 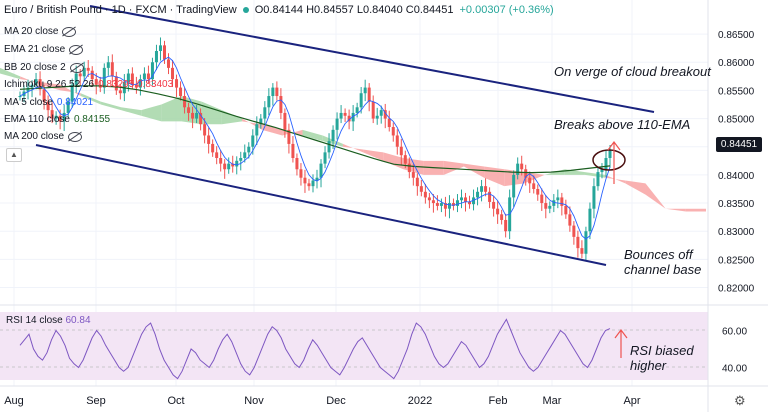 What do you see at coordinates (736, 91) in the screenshot?
I see `price-tick-label: 0.85500` at bounding box center [736, 91].